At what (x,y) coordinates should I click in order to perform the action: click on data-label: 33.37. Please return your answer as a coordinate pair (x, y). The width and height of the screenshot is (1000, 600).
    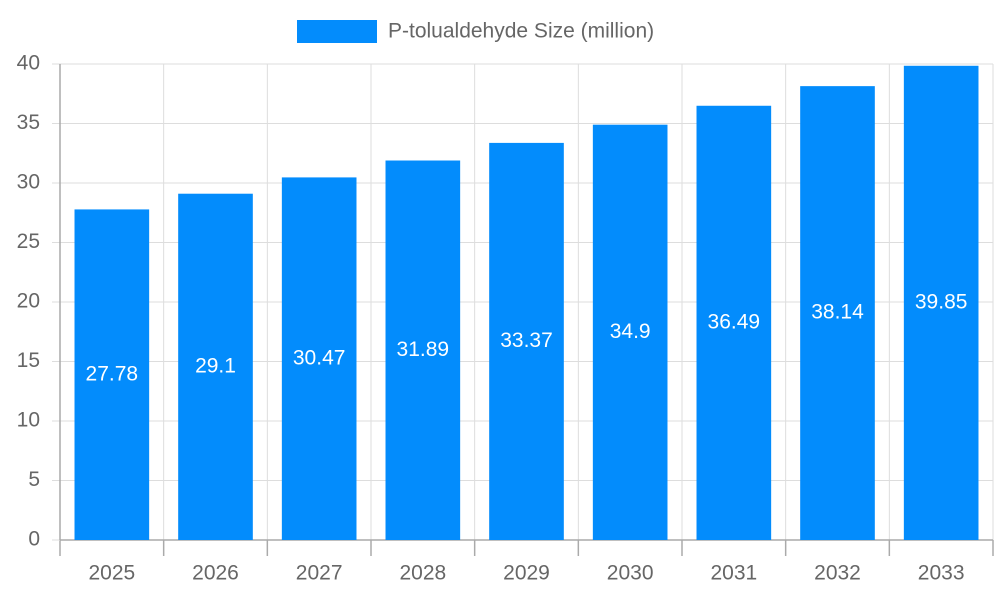
    Looking at the image, I should click on (526, 340).